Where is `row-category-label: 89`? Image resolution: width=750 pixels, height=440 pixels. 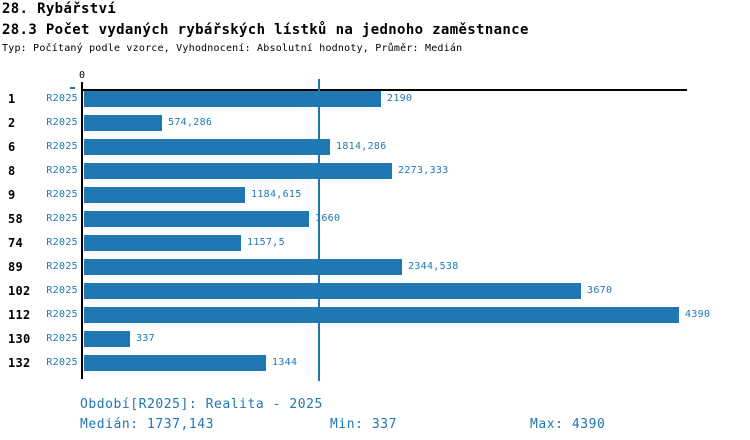
row-category-label: 89 is located at coordinates (16, 267).